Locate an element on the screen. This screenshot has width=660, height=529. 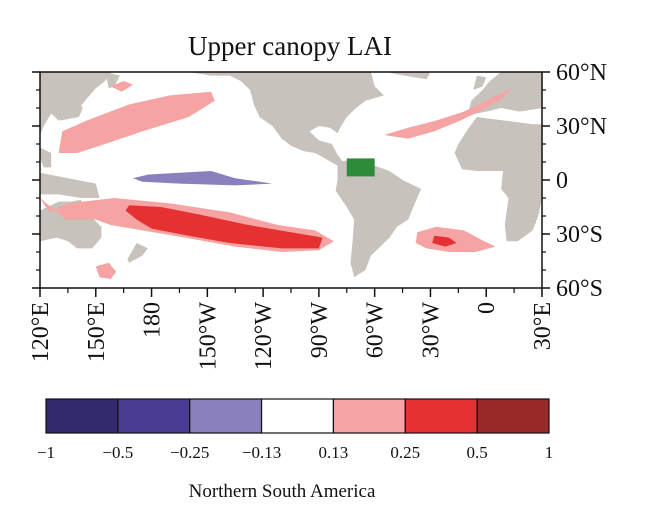
y-tick-label: 60°N is located at coordinates (581, 73).